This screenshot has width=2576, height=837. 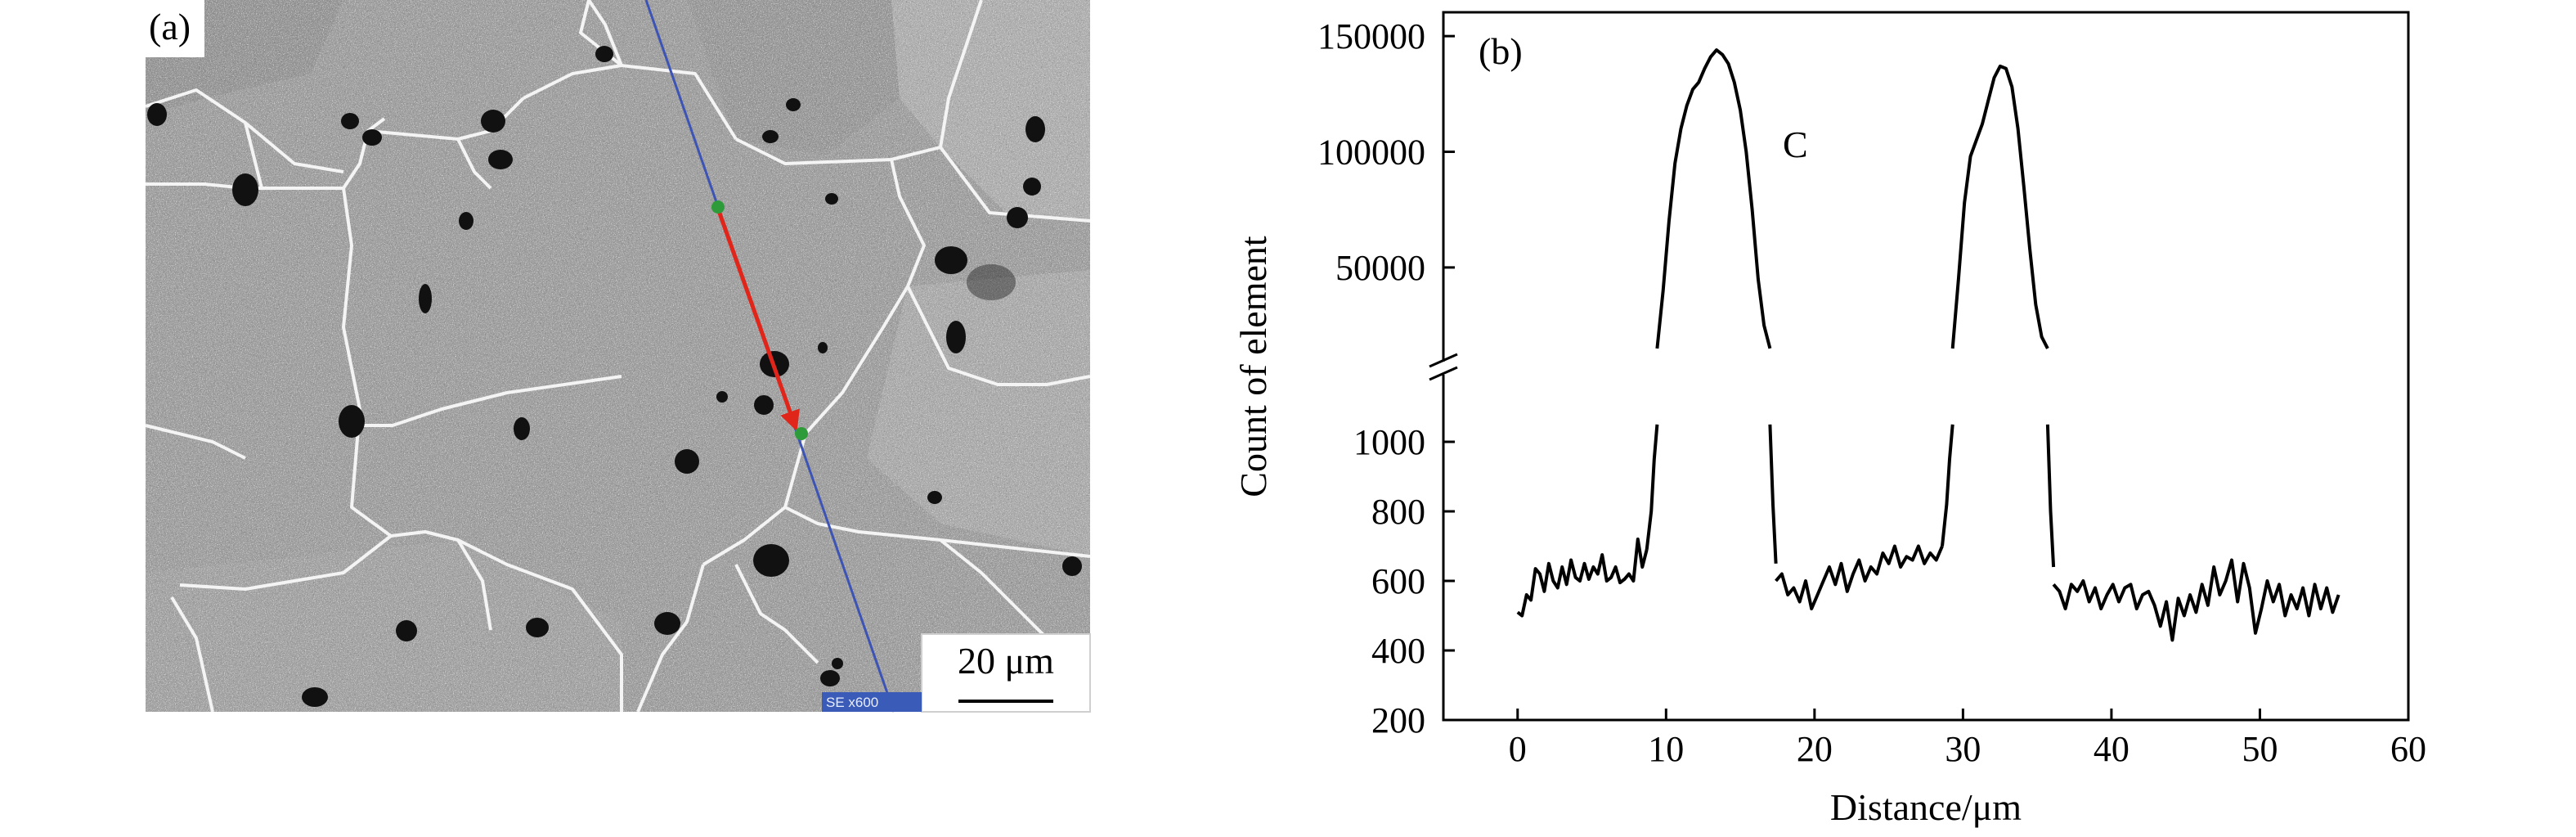 What do you see at coordinates (1398, 720) in the screenshot?
I see `y-tick-label: 200` at bounding box center [1398, 720].